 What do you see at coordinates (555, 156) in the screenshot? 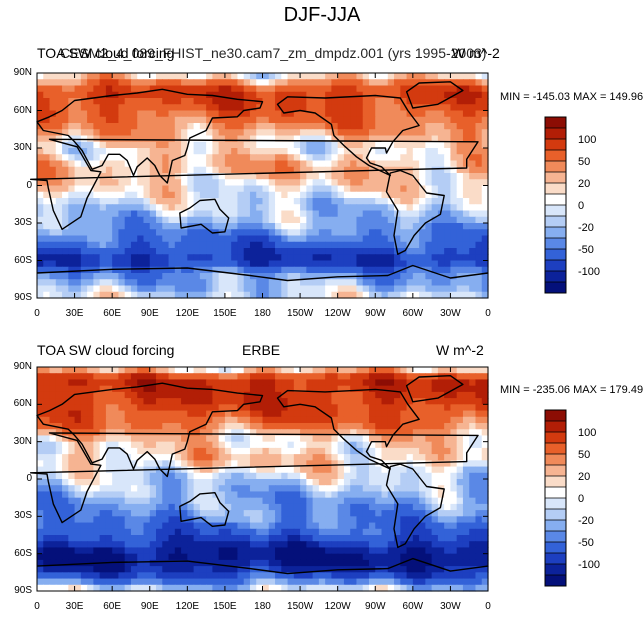
I see `colorbar-swatch` at bounding box center [555, 156].